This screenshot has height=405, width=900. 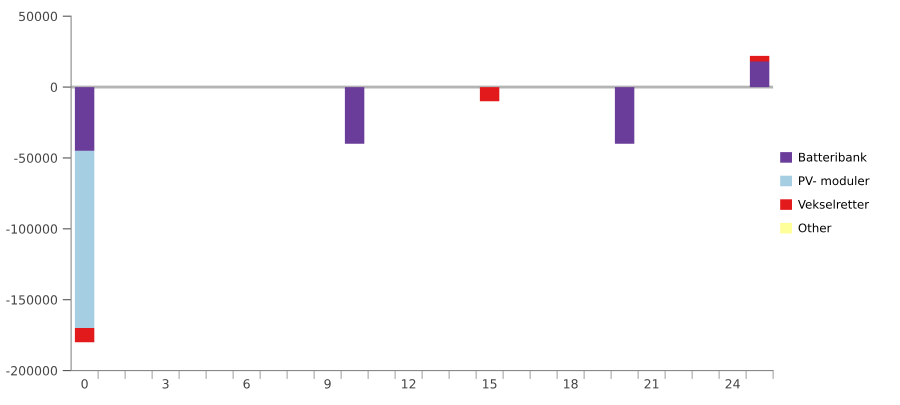 What do you see at coordinates (833, 157) in the screenshot?
I see `legend-label: Batteribank` at bounding box center [833, 157].